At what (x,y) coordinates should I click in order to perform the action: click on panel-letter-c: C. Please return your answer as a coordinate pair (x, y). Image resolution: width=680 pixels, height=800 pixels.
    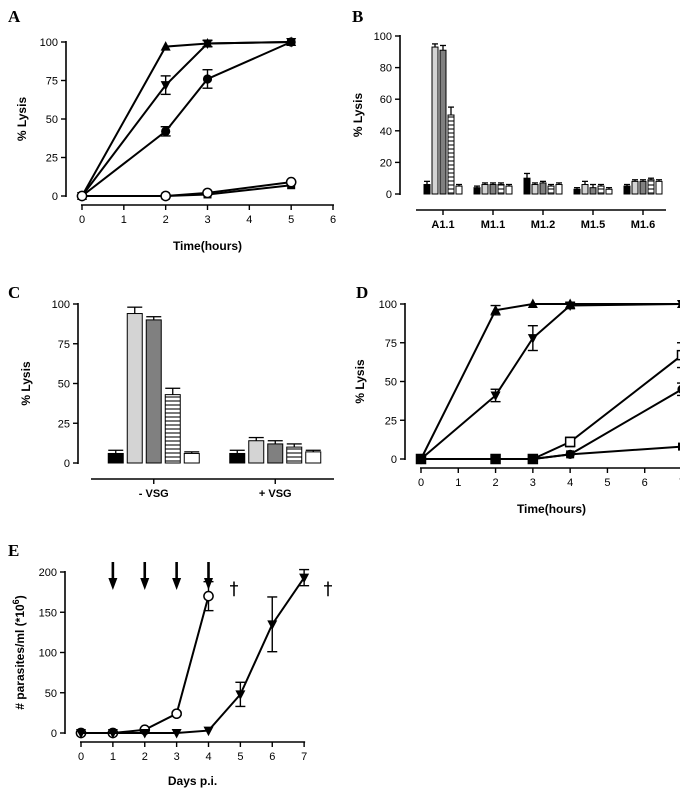
    Looking at the image, I should click on (14, 292).